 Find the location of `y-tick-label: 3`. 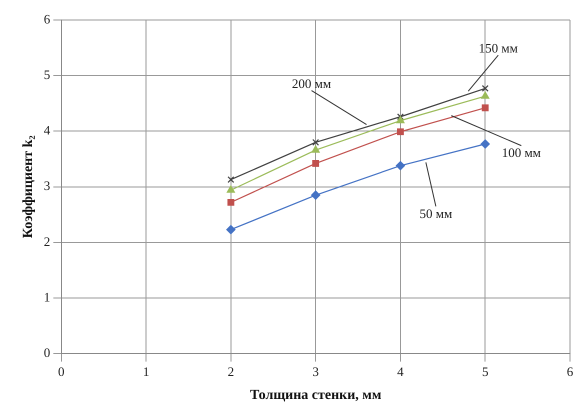

y-tick-label: 3 is located at coordinates (47, 186).